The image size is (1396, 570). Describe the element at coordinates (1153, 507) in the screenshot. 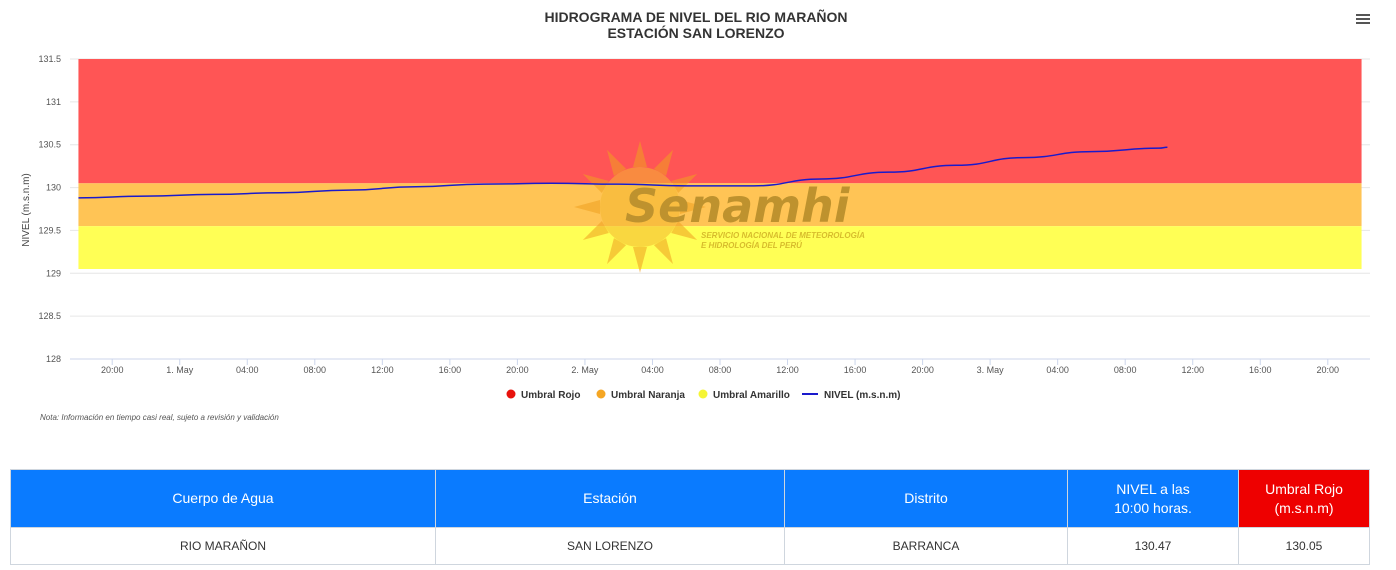

I see `header-nivel-line-2: 10:00 horas.` at that location.